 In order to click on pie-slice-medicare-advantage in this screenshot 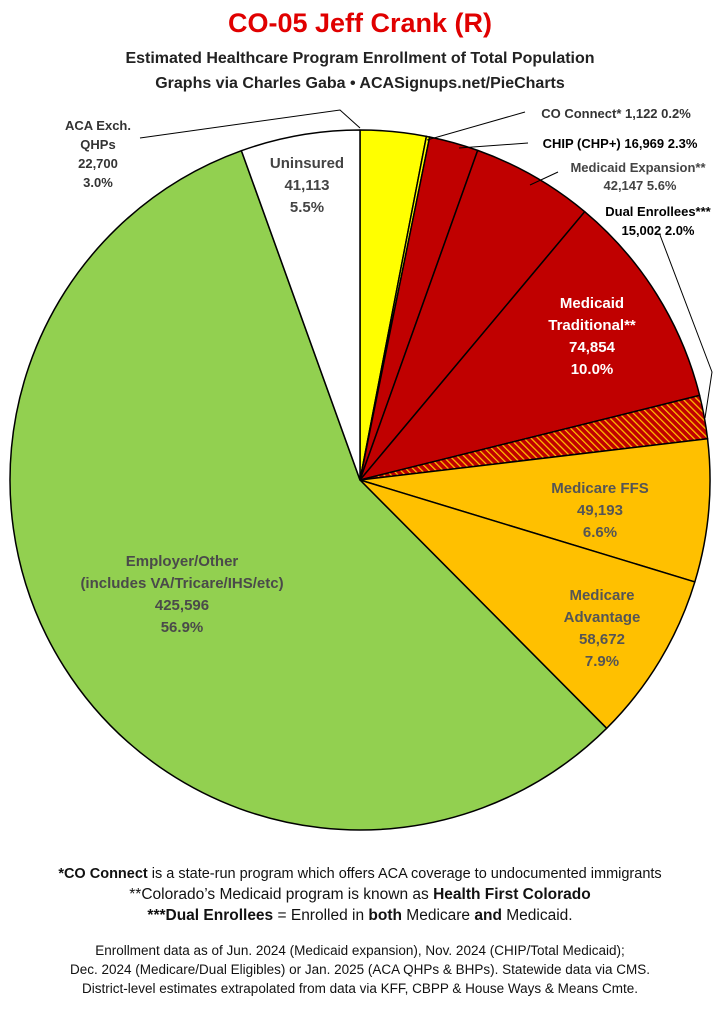, I will do `click(527, 604)`.